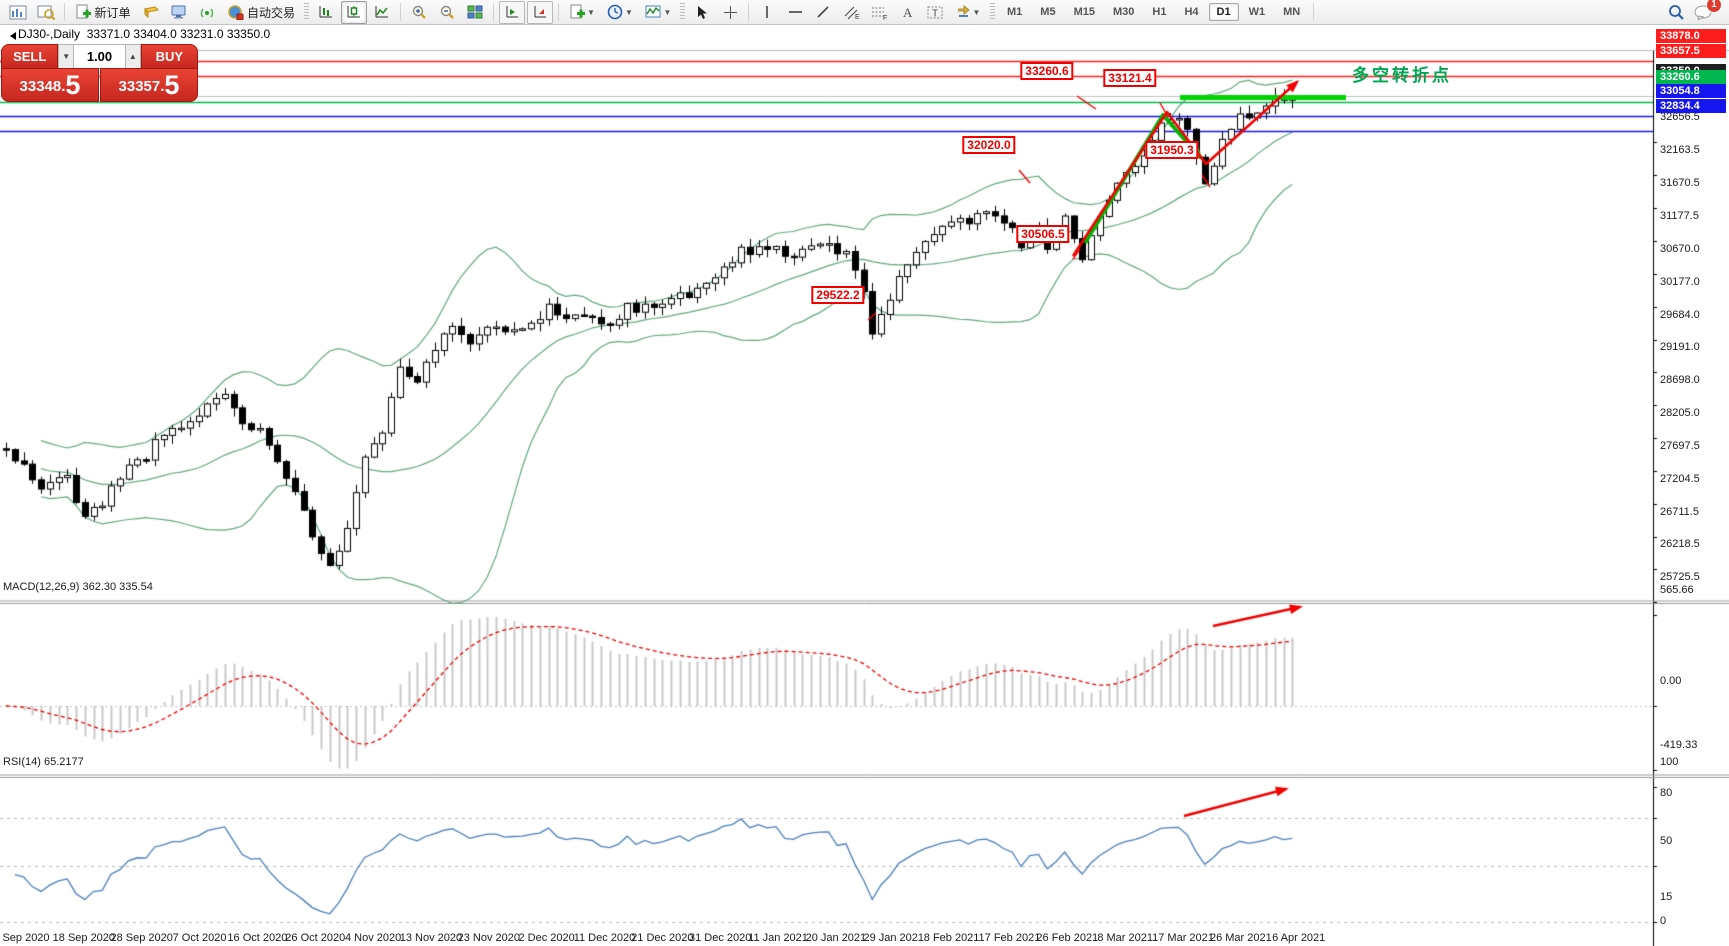 The width and height of the screenshot is (1729, 946). Describe the element at coordinates (447, 12) in the screenshot. I see `zoom-out-button` at that location.